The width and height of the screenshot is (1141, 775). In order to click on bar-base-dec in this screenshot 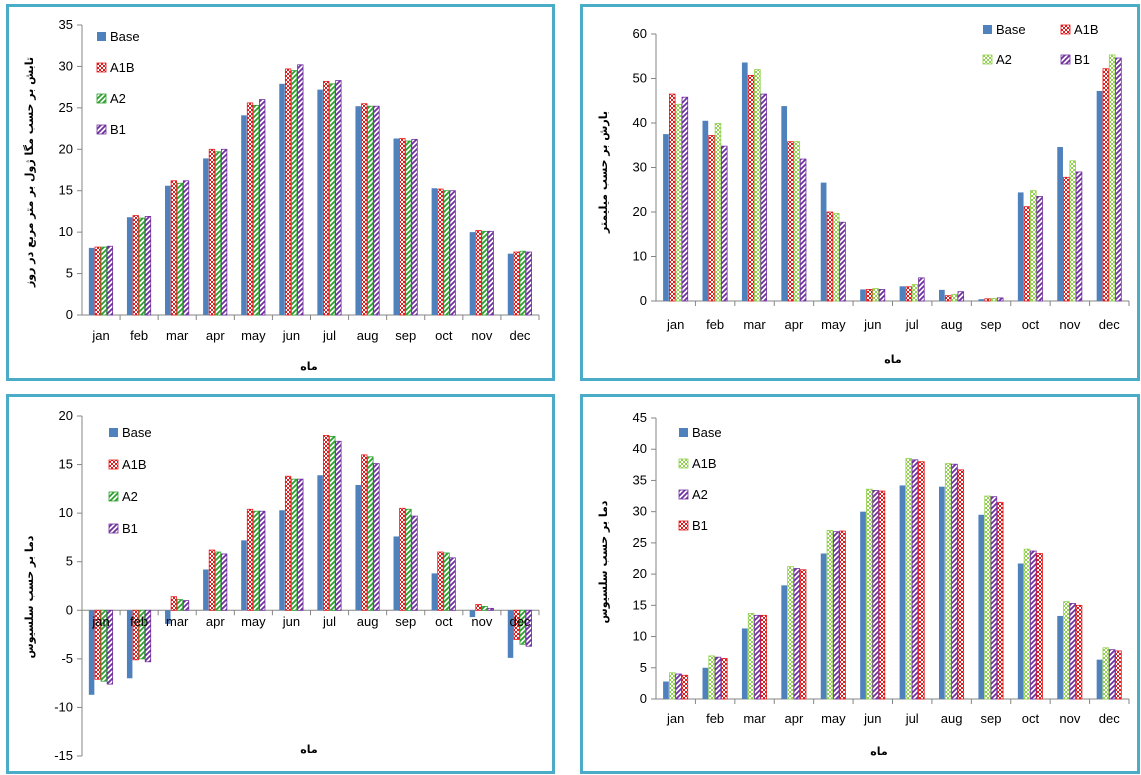, I will do `click(510, 634)`.